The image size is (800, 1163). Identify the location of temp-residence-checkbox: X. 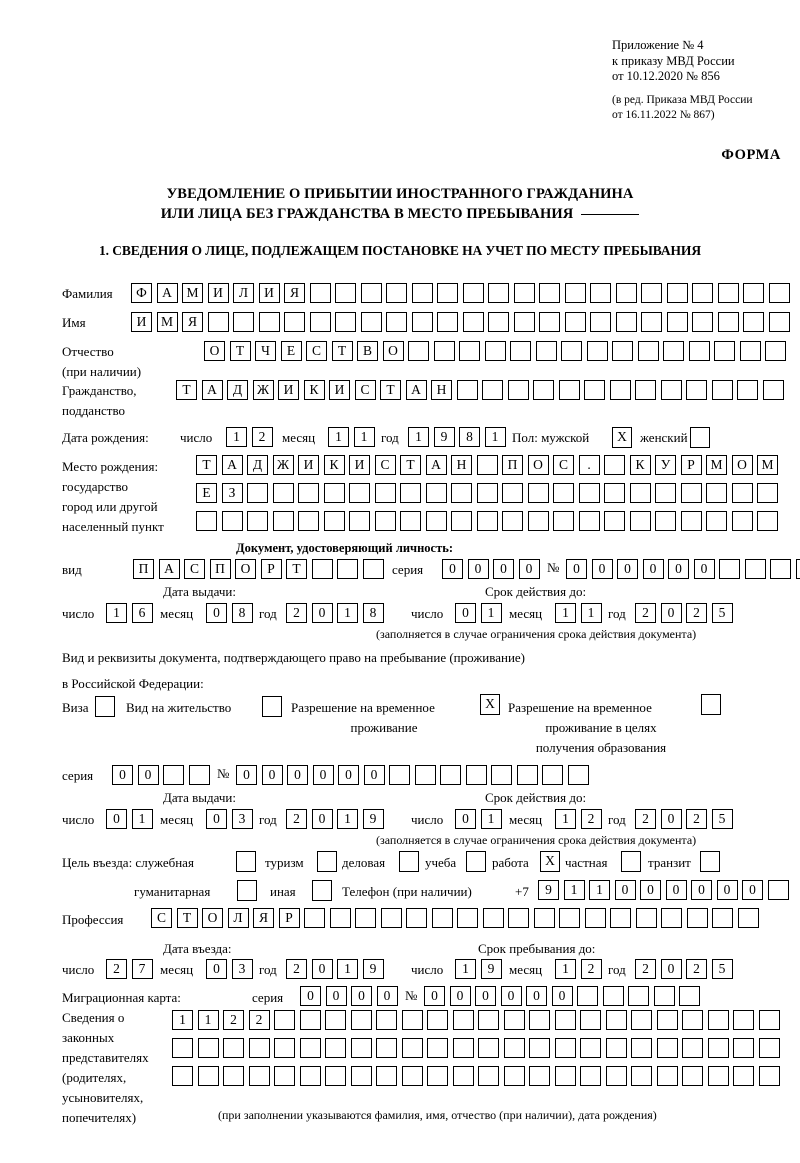
(490, 704).